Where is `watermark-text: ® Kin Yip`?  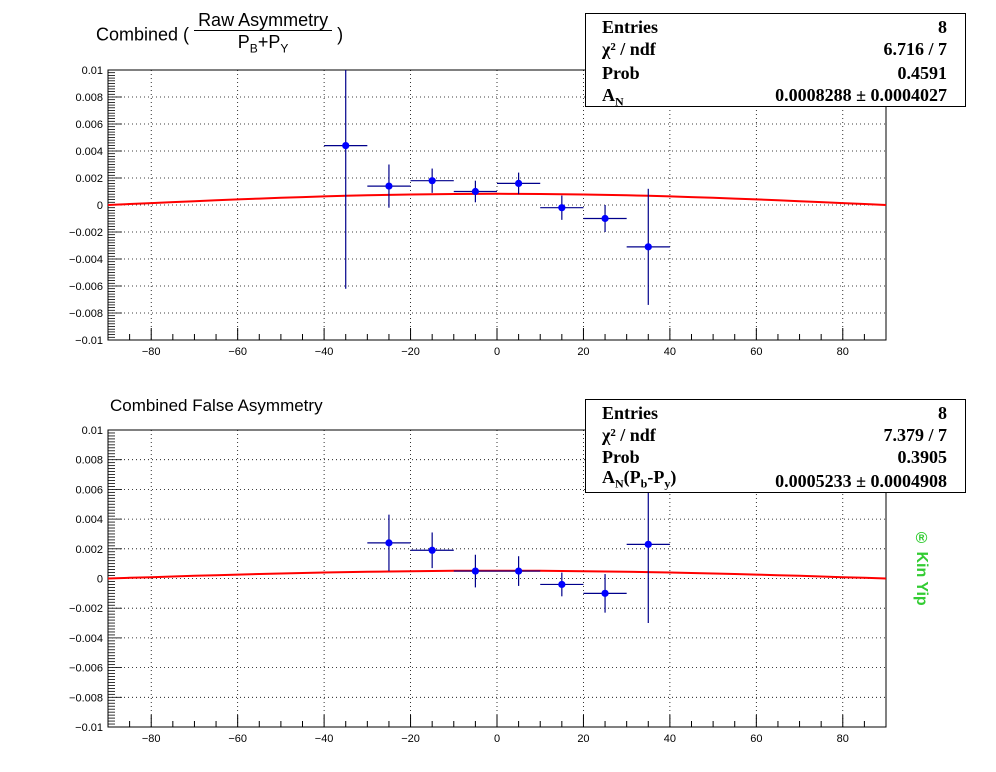
watermark-text: ® Kin Yip is located at coordinates (921, 568).